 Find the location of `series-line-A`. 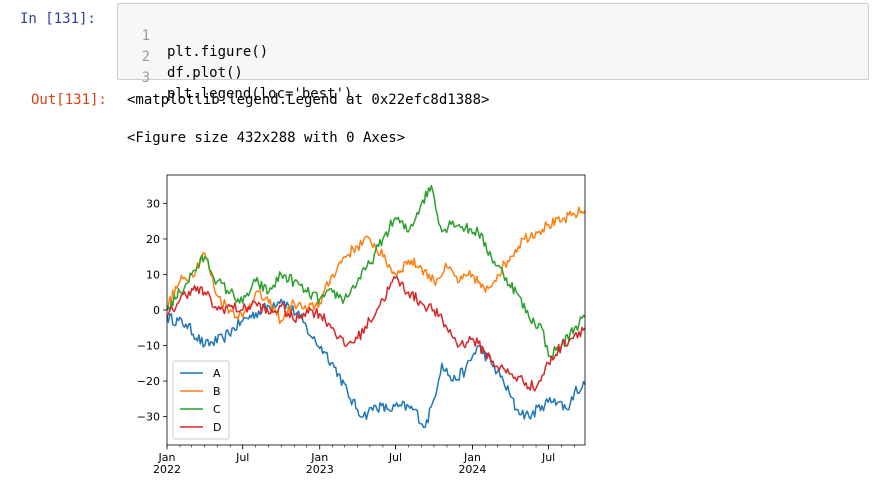

series-line-A is located at coordinates (376, 363).